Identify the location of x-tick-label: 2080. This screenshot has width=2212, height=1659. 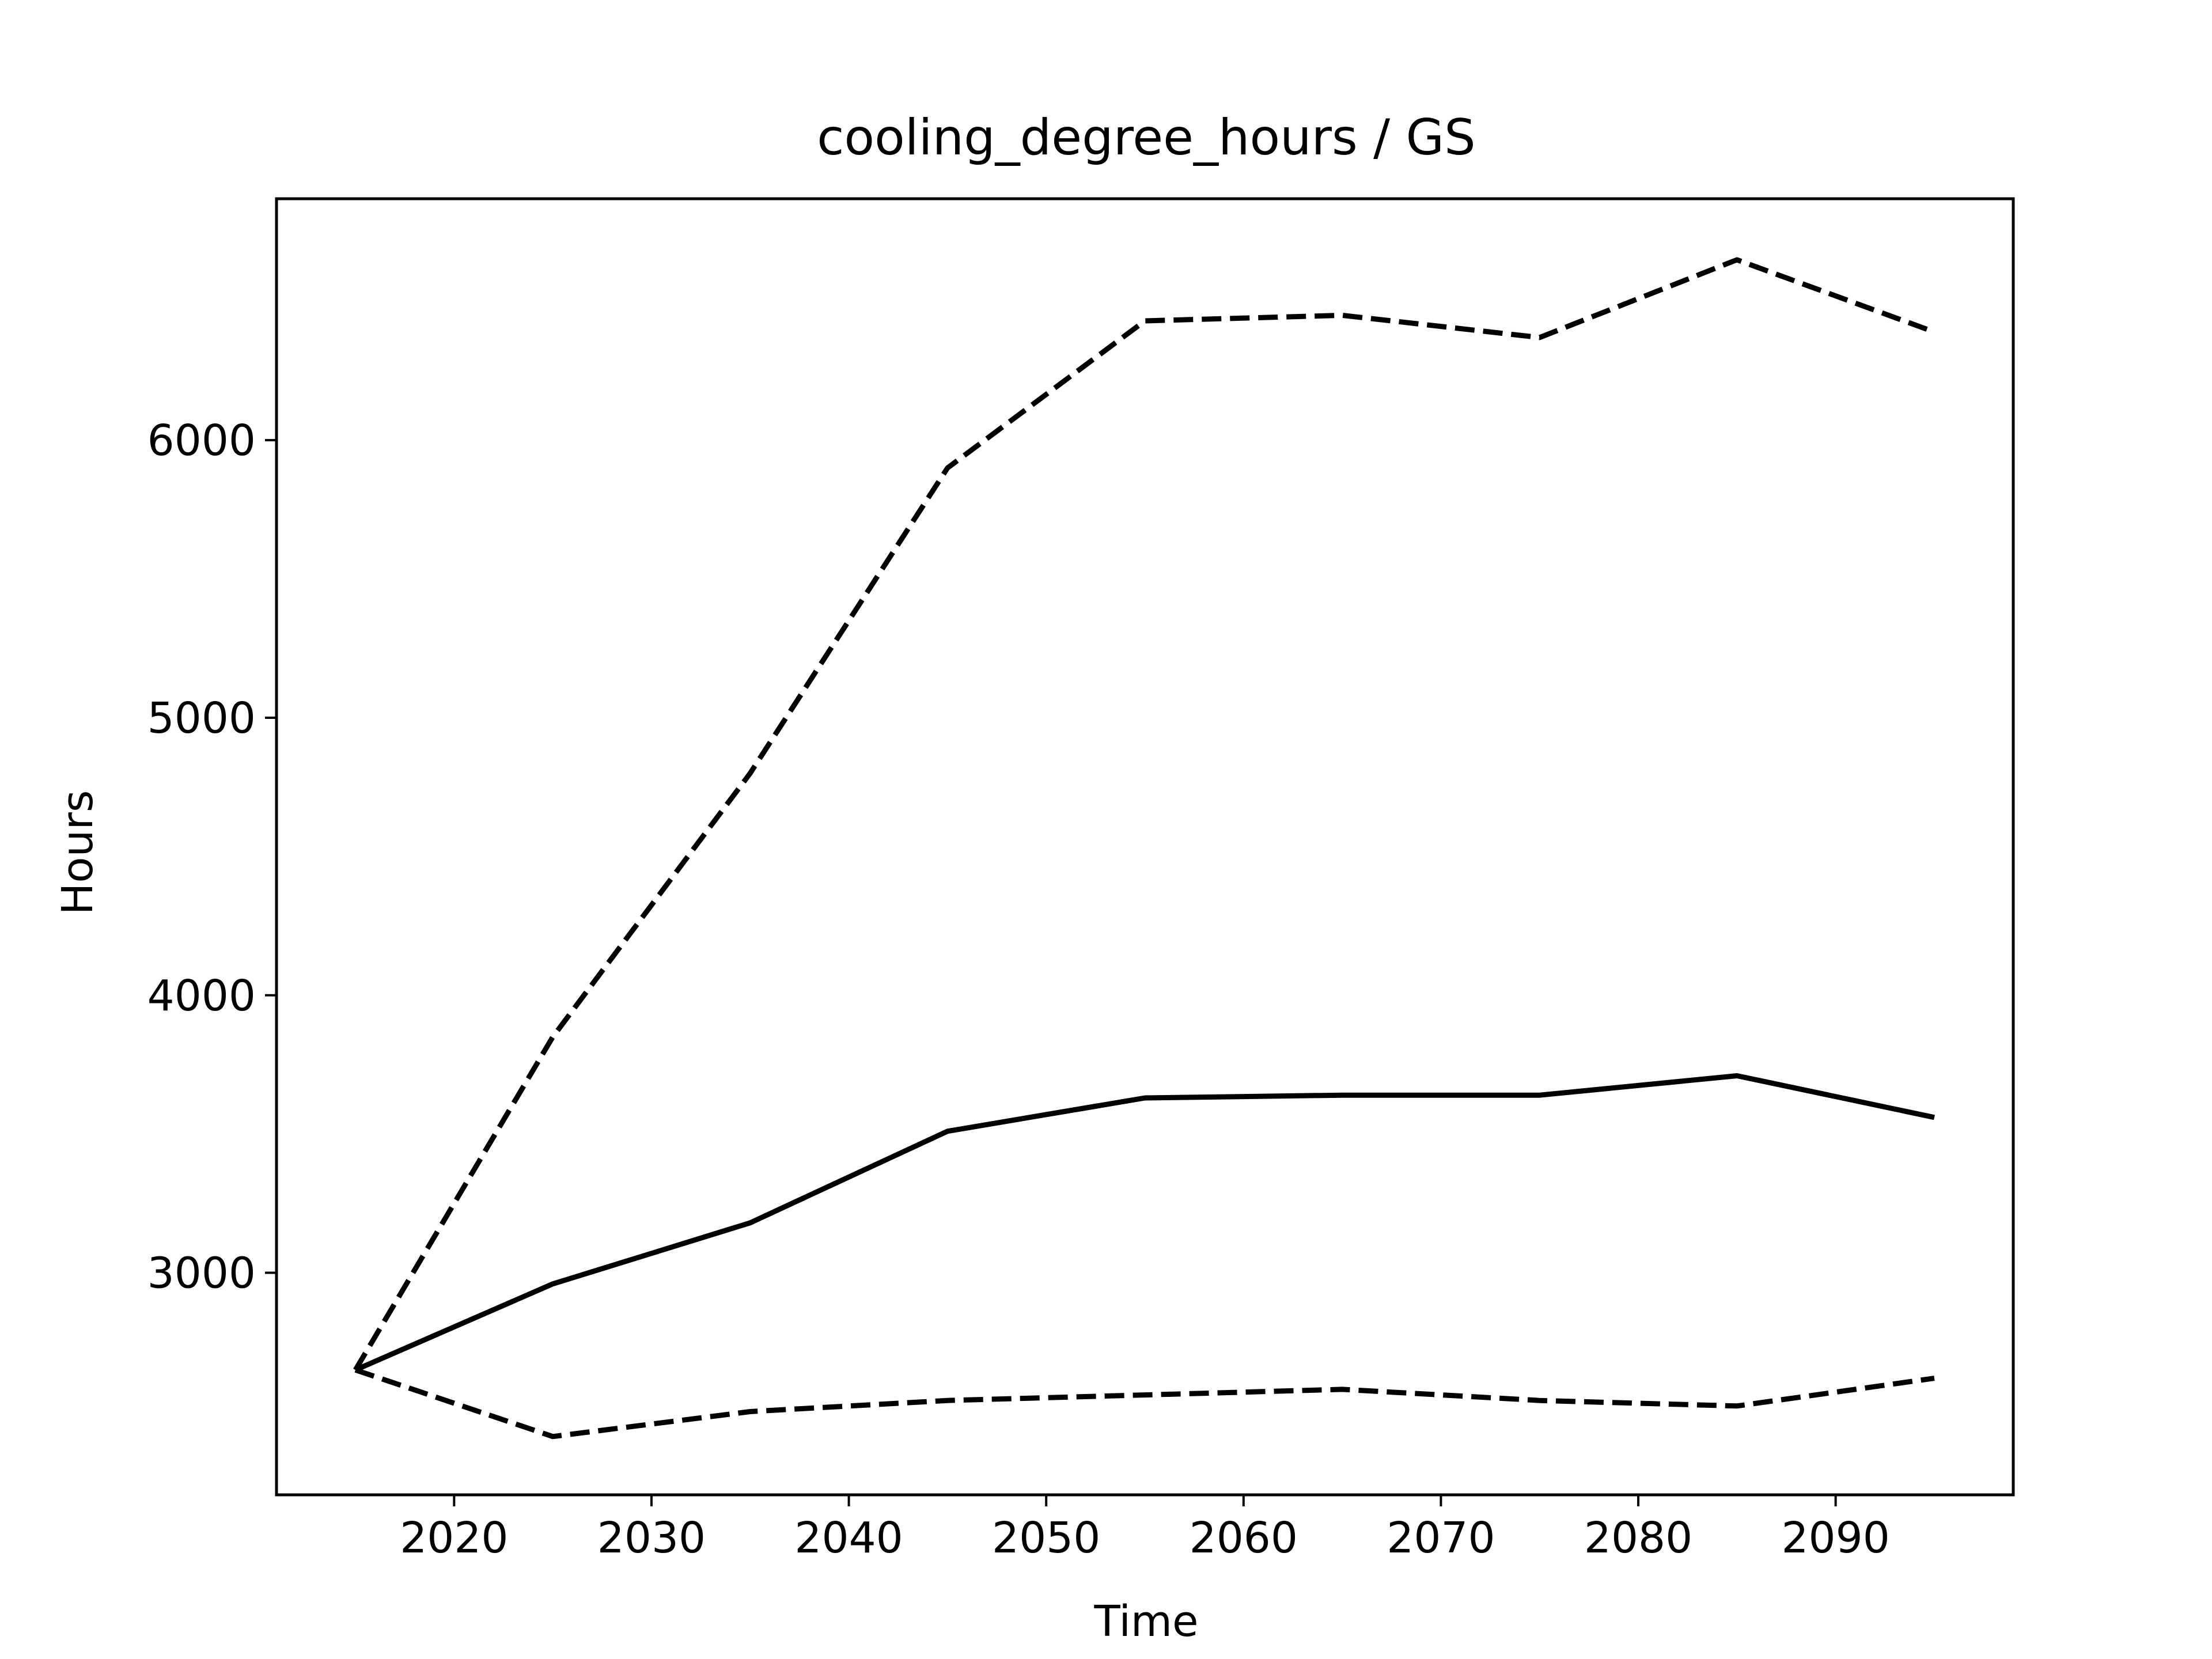
(1638, 1538).